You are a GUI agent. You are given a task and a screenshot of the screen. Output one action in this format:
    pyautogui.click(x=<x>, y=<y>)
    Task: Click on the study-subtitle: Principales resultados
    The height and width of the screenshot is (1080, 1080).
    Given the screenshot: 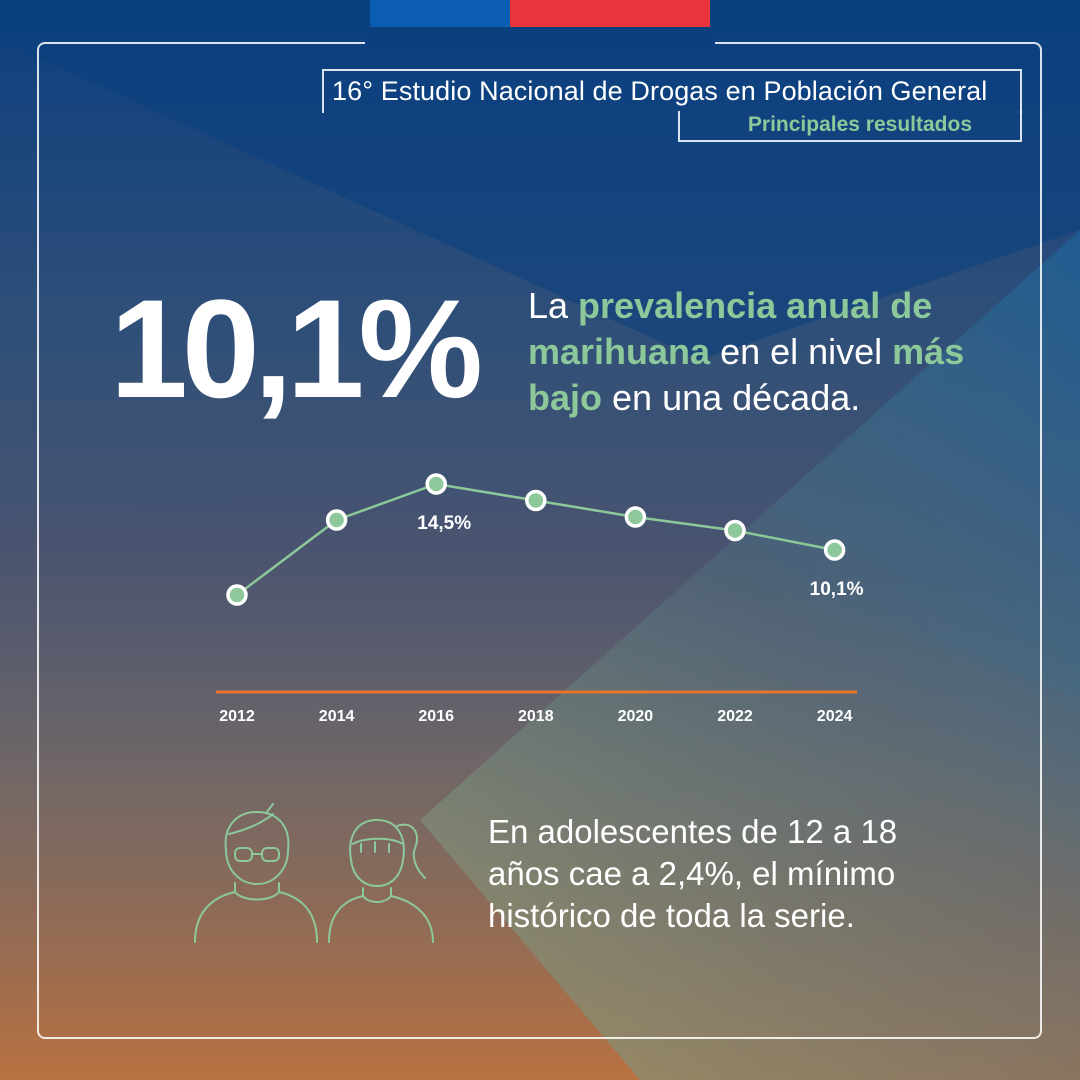 What is the action you would take?
    pyautogui.click(x=859, y=124)
    